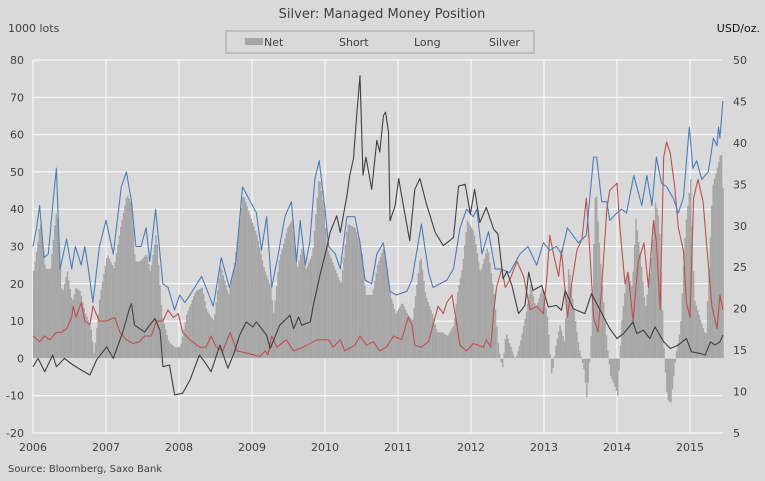 The image size is (765, 481). I want to click on legend-label-long: Long, so click(427, 42).